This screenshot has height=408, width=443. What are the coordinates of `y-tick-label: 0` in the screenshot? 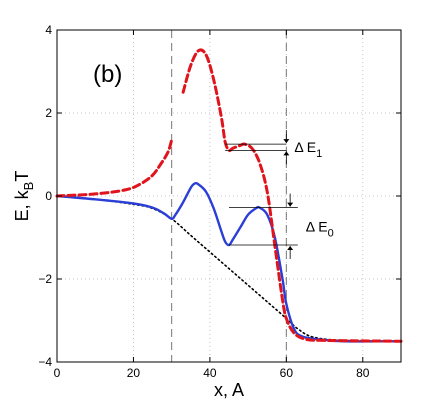 It's located at (48, 196).